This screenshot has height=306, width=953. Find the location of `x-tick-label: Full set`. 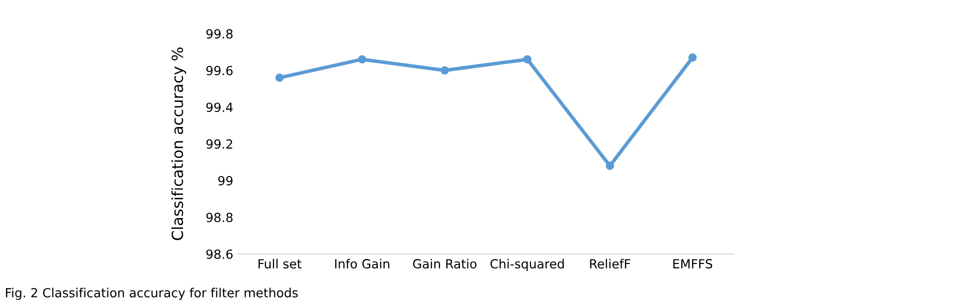

x-tick-label: Full set is located at coordinates (280, 263).